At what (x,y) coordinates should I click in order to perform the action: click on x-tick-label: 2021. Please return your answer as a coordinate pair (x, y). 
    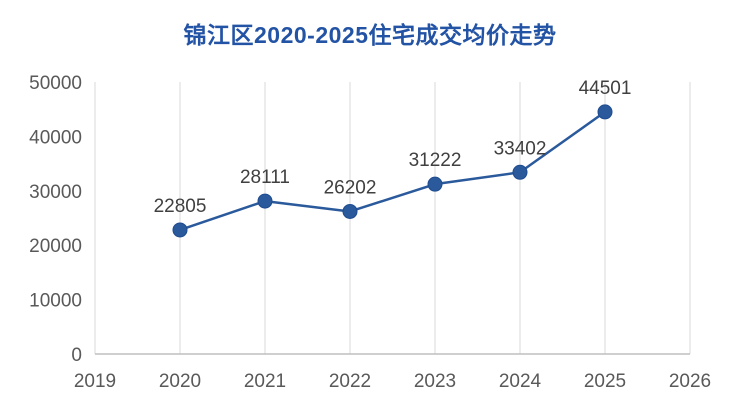
    Looking at the image, I should click on (265, 381).